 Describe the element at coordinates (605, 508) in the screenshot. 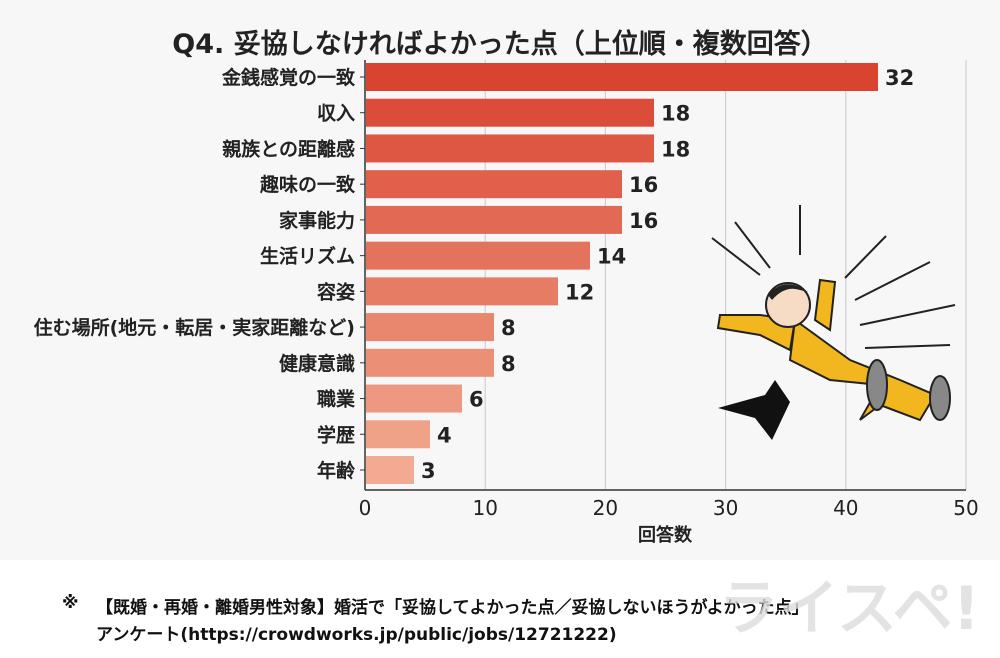

I see `x-tick-label: 20` at that location.